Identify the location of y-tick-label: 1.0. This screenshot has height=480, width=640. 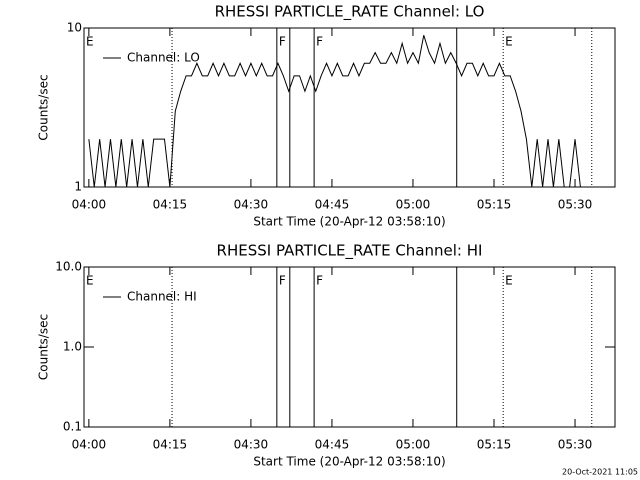
(72, 347).